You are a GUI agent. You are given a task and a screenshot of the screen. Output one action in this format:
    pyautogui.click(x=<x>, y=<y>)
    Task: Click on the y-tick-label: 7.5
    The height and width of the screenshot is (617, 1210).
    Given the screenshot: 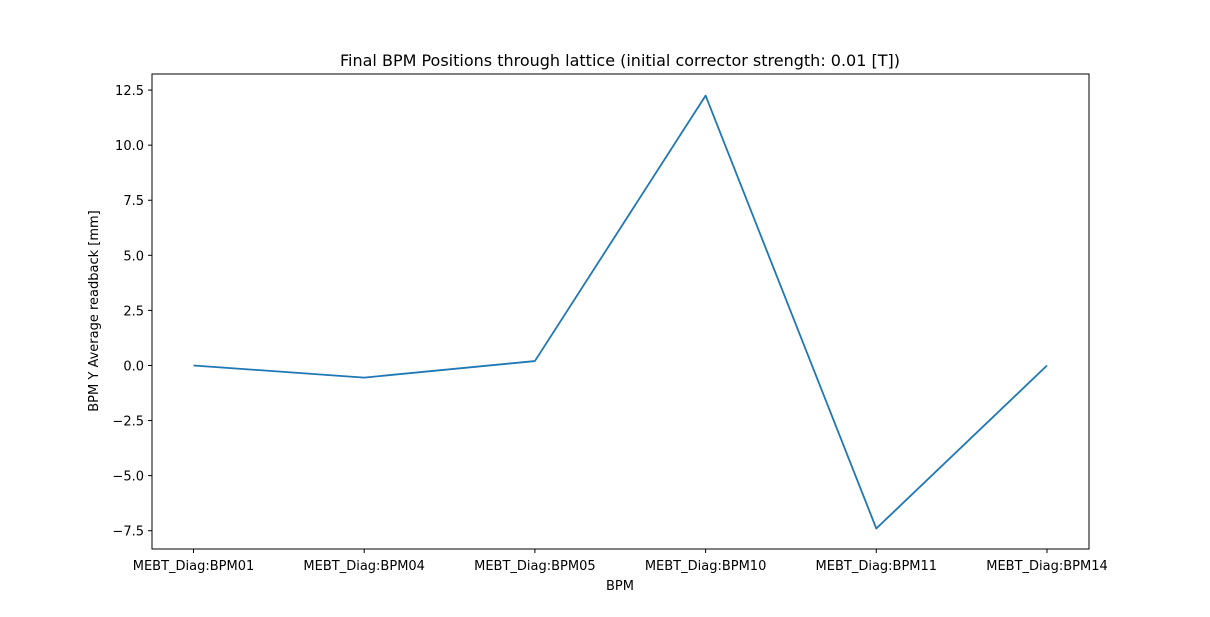 What is the action you would take?
    pyautogui.click(x=133, y=201)
    